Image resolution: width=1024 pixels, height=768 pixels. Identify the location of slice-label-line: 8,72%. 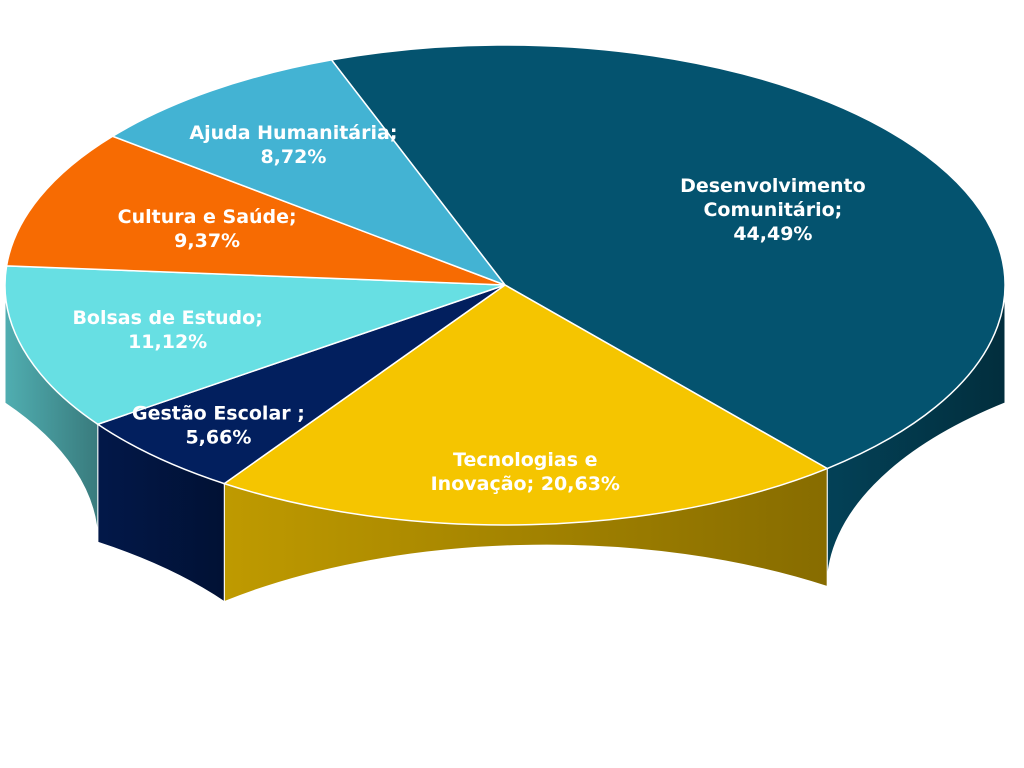
(293, 157).